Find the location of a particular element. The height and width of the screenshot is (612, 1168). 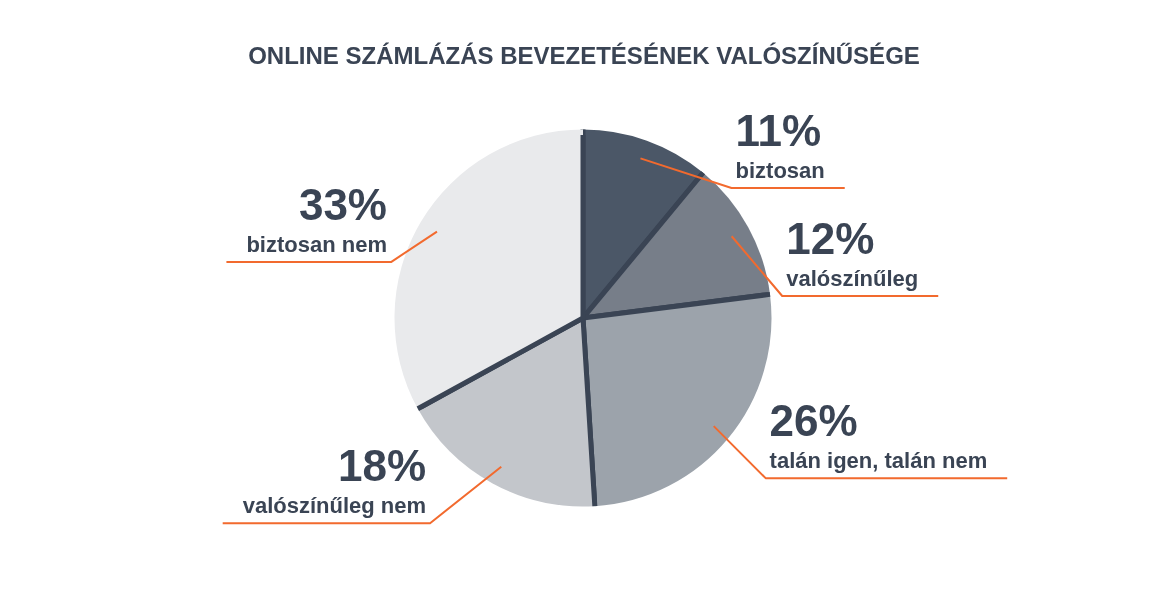

slice-label: biztosan nem is located at coordinates (316, 245).